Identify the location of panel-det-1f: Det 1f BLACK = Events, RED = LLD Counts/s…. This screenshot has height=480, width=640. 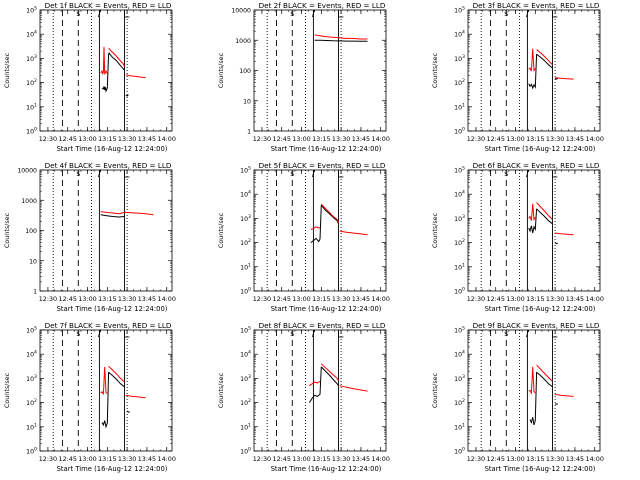
(89, 77).